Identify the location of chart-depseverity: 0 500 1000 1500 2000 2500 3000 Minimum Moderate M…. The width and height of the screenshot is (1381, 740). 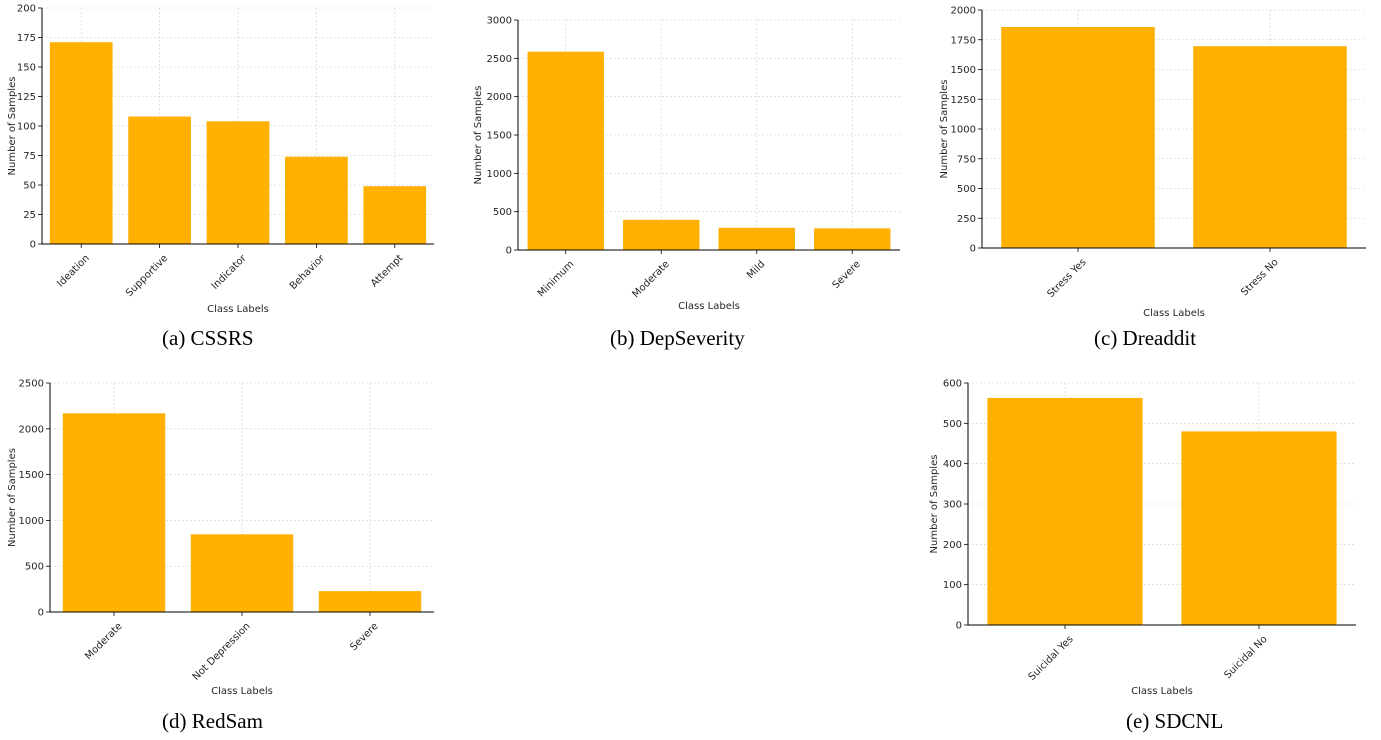
(686, 160).